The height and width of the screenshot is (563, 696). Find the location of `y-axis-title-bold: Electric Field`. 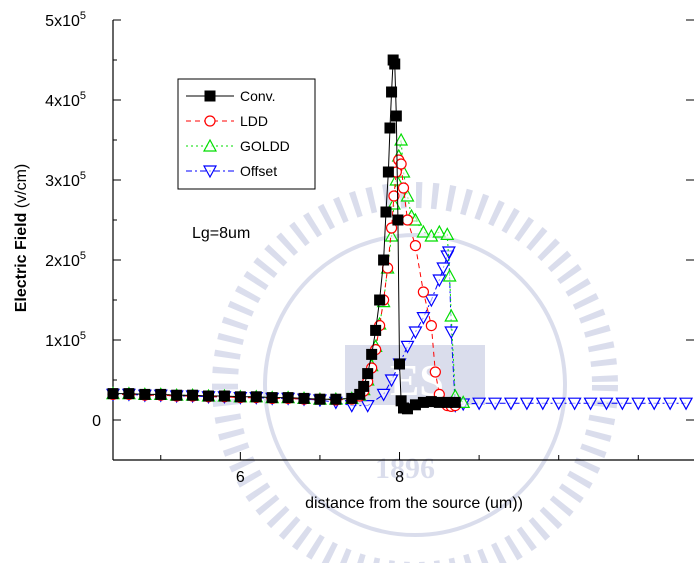

y-axis-title-bold: Electric Field is located at coordinates (21, 263).